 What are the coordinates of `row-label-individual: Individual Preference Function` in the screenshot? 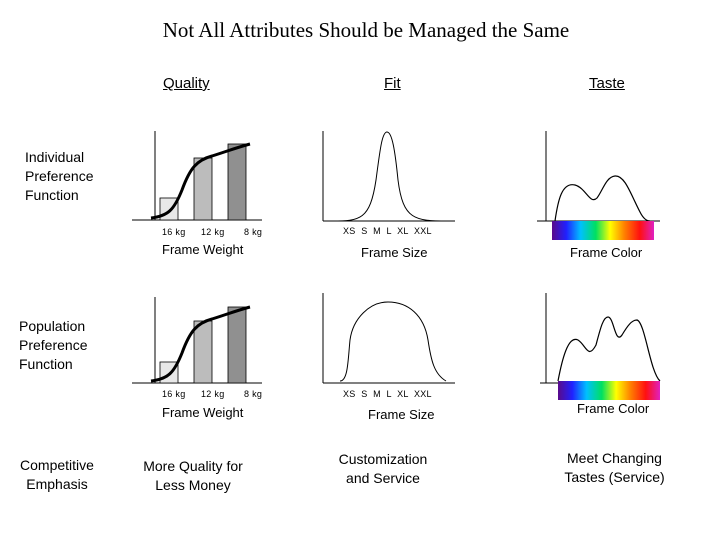 It's located at (59, 176).